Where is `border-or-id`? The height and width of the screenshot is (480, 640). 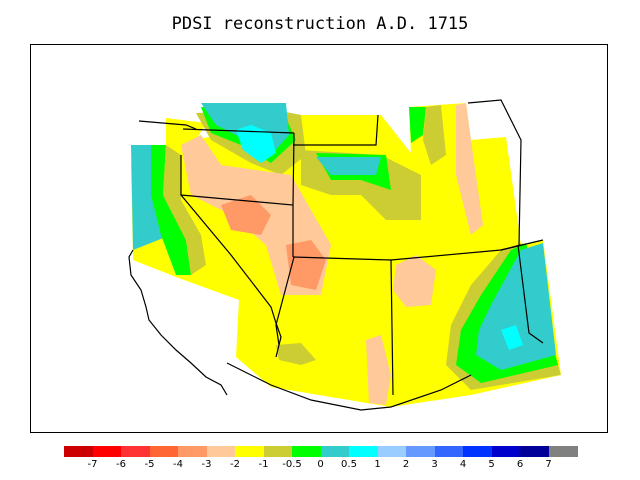
border-or-id is located at coordinates (167, 125).